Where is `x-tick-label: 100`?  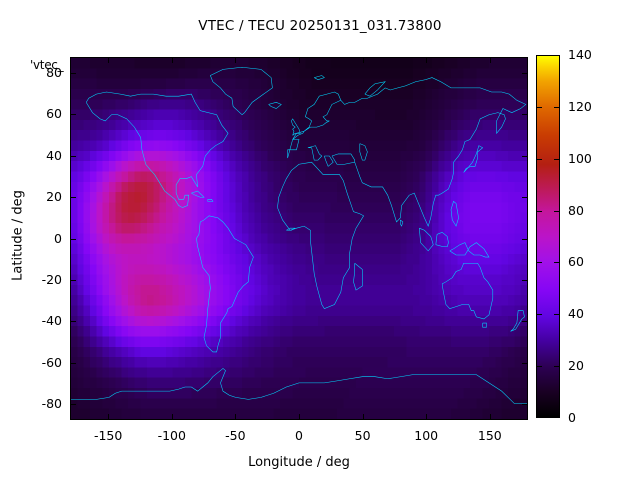
x-tick-label: 100 is located at coordinates (426, 435).